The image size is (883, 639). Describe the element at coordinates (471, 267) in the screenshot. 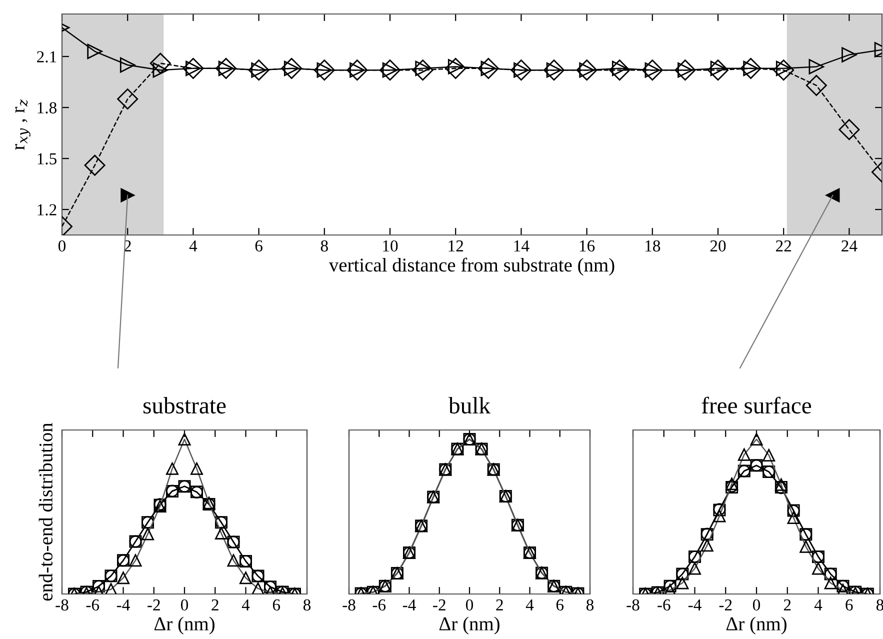

I see `x-axis-title: vertical distance from substrate (nm)` at that location.